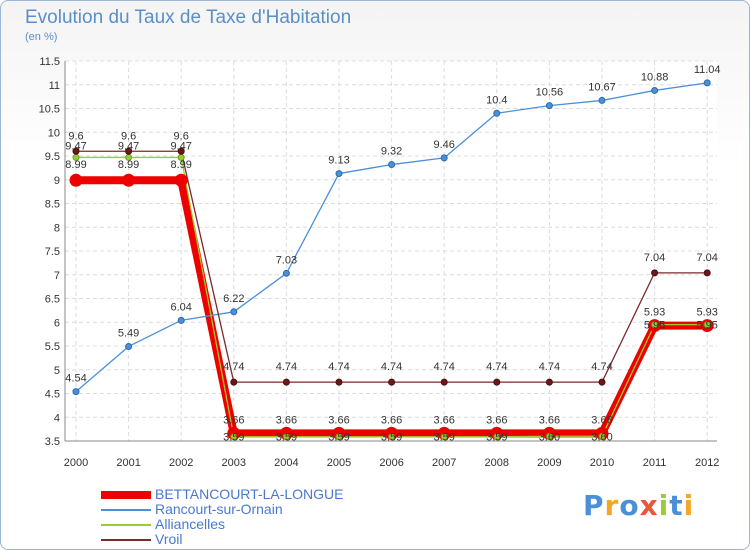 Image resolution: width=750 pixels, height=550 pixels. I want to click on x-tick-label: 2008, so click(497, 463).